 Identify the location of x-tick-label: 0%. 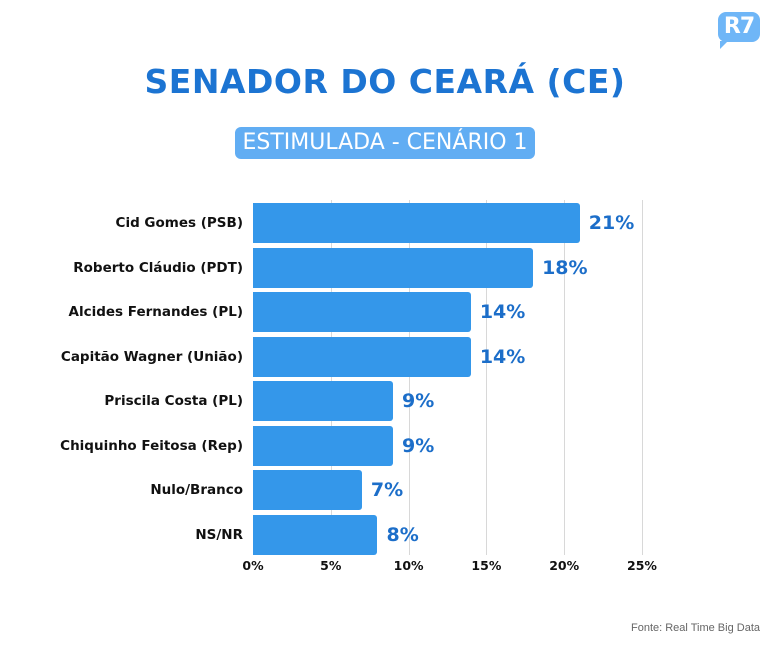
(253, 565).